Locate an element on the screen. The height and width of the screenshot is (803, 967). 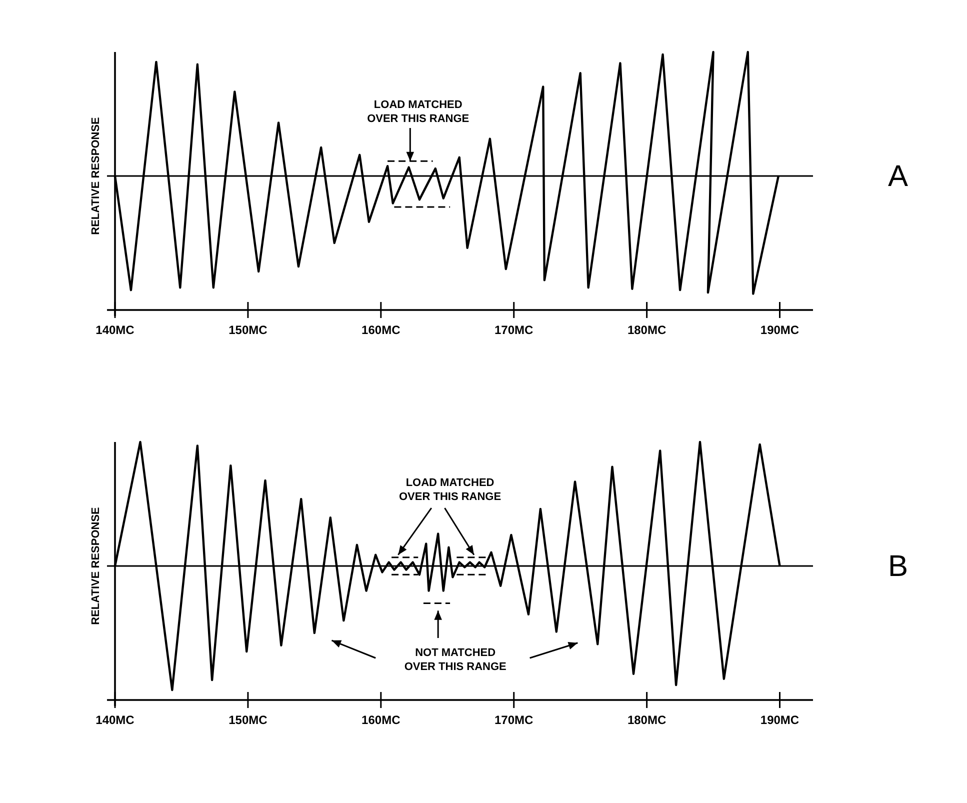
text: A is located at coordinates (898, 176).